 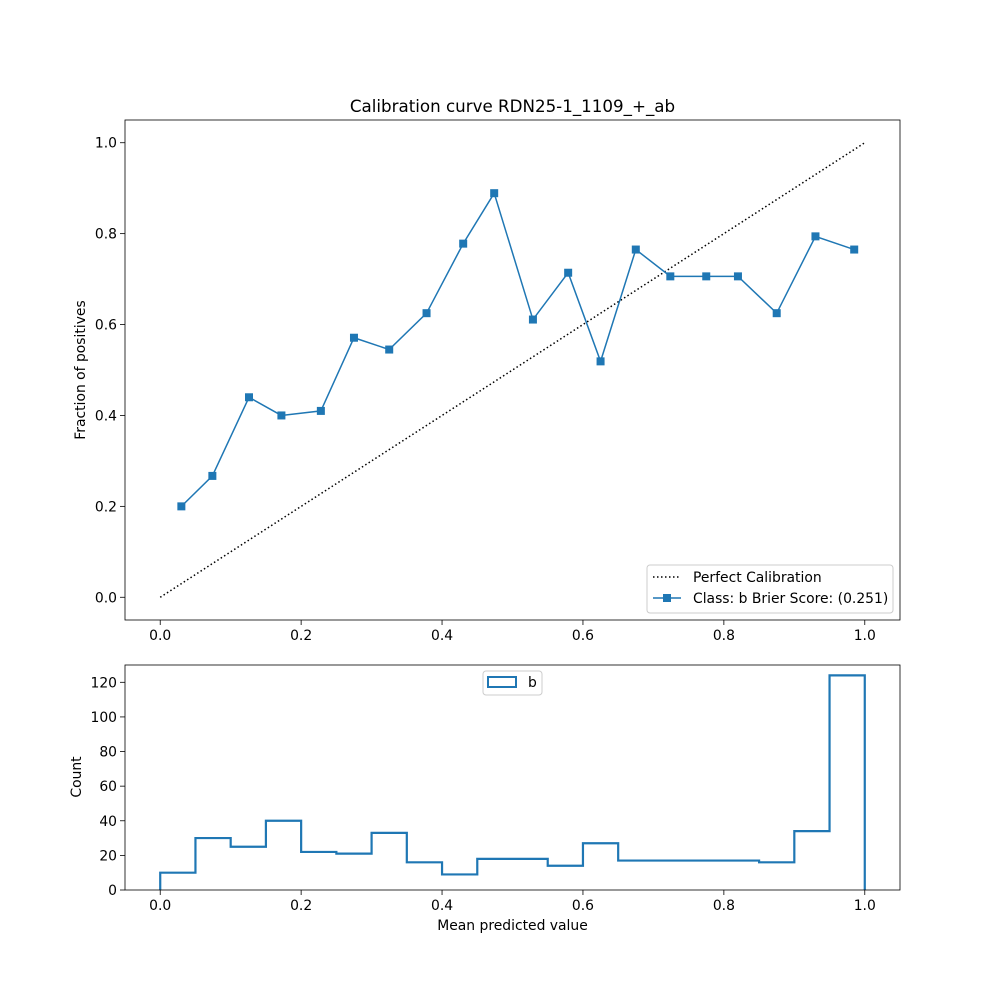 I want to click on histogram-y-tick-label: 120, so click(x=103, y=683).